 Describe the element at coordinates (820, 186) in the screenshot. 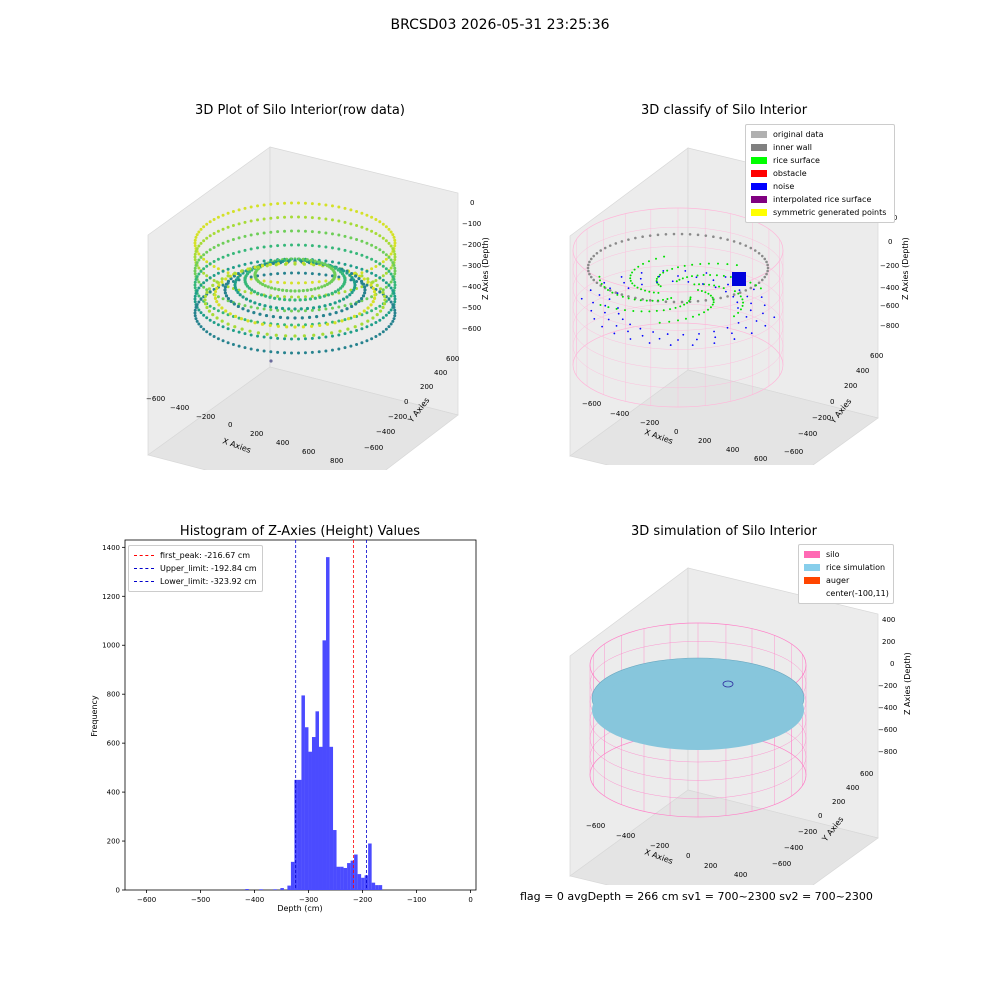

I see `legend-entry: noise` at that location.